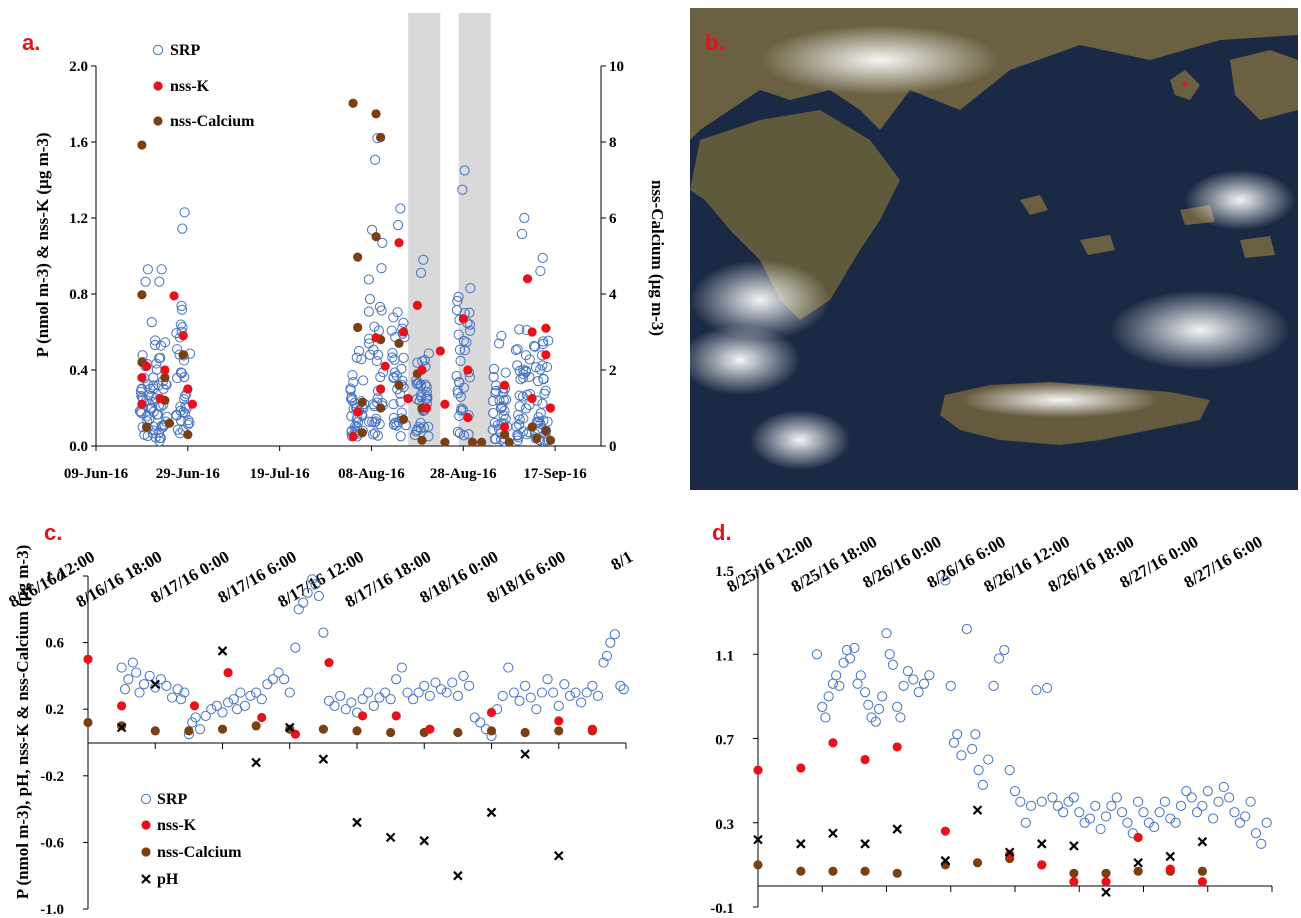  What do you see at coordinates (715, 42) in the screenshot?
I see `panel-b-label: b.` at bounding box center [715, 42].